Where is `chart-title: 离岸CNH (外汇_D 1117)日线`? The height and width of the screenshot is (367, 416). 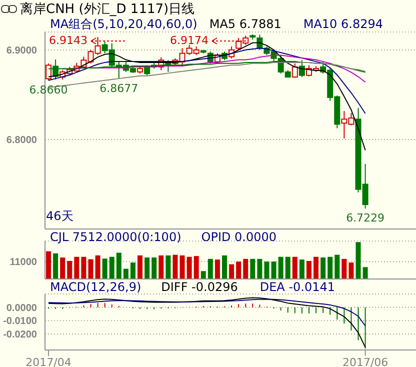
chart-title: 离岸CNH (外汇_D 1117)日线 is located at coordinates (107, 9).